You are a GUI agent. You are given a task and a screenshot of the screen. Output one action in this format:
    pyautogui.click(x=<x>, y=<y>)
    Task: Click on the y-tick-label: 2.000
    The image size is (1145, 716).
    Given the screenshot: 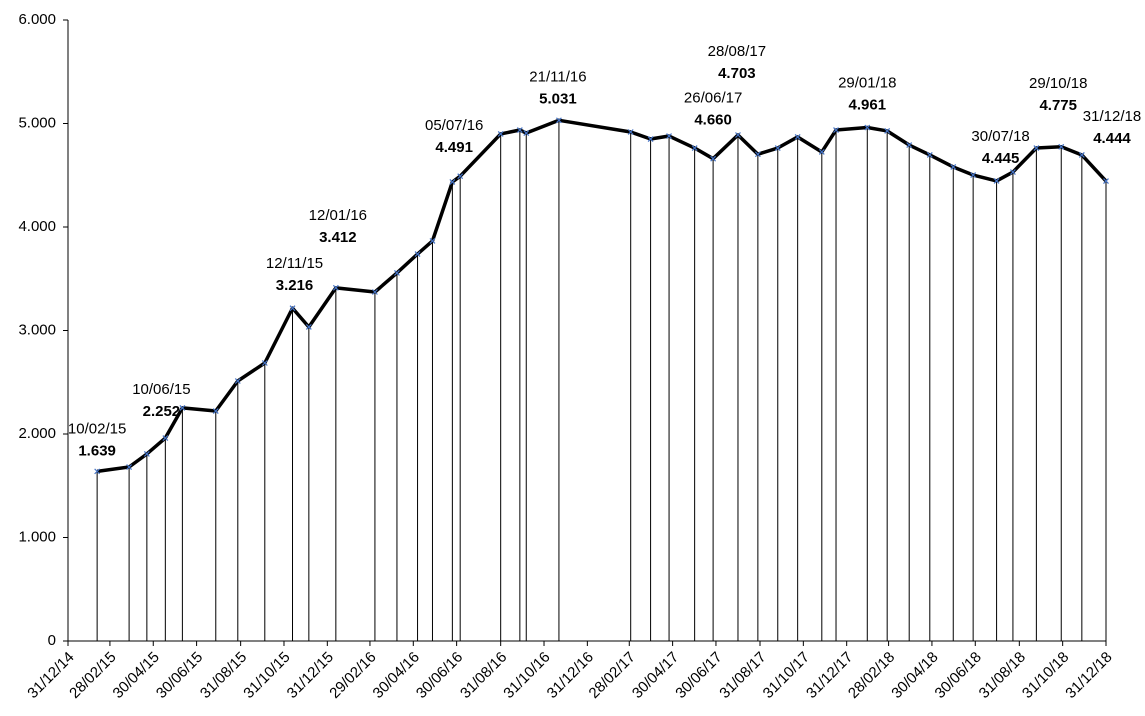 What is the action you would take?
    pyautogui.click(x=37, y=433)
    